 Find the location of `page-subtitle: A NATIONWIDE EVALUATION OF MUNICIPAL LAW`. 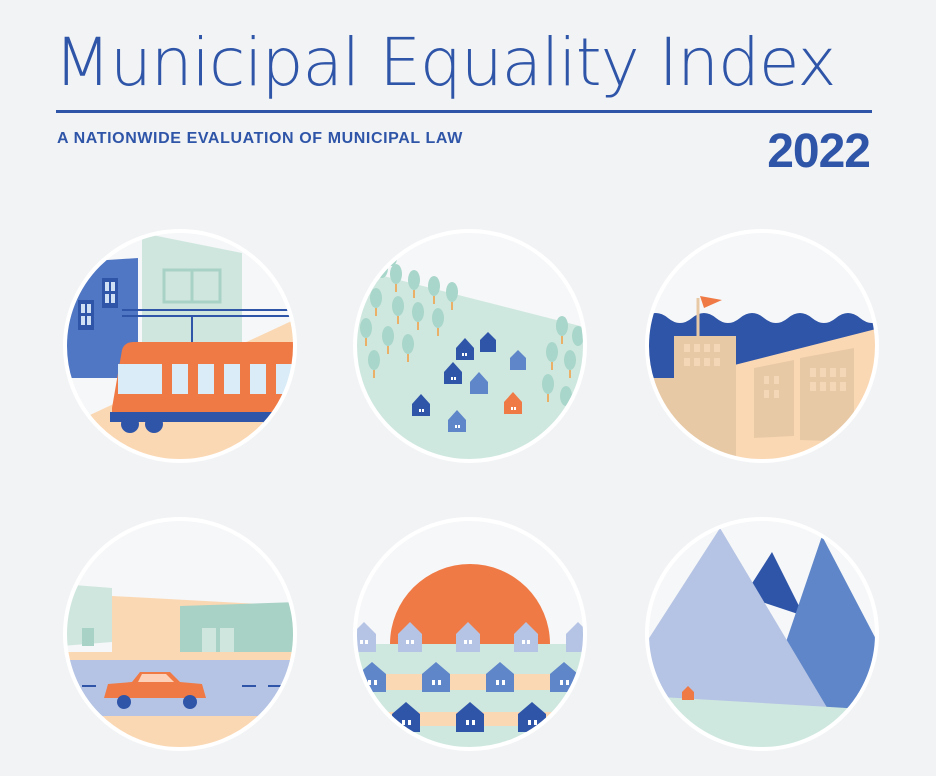

page-subtitle: A NATIONWIDE EVALUATION OF MUNICIPAL LAW is located at coordinates (260, 138).